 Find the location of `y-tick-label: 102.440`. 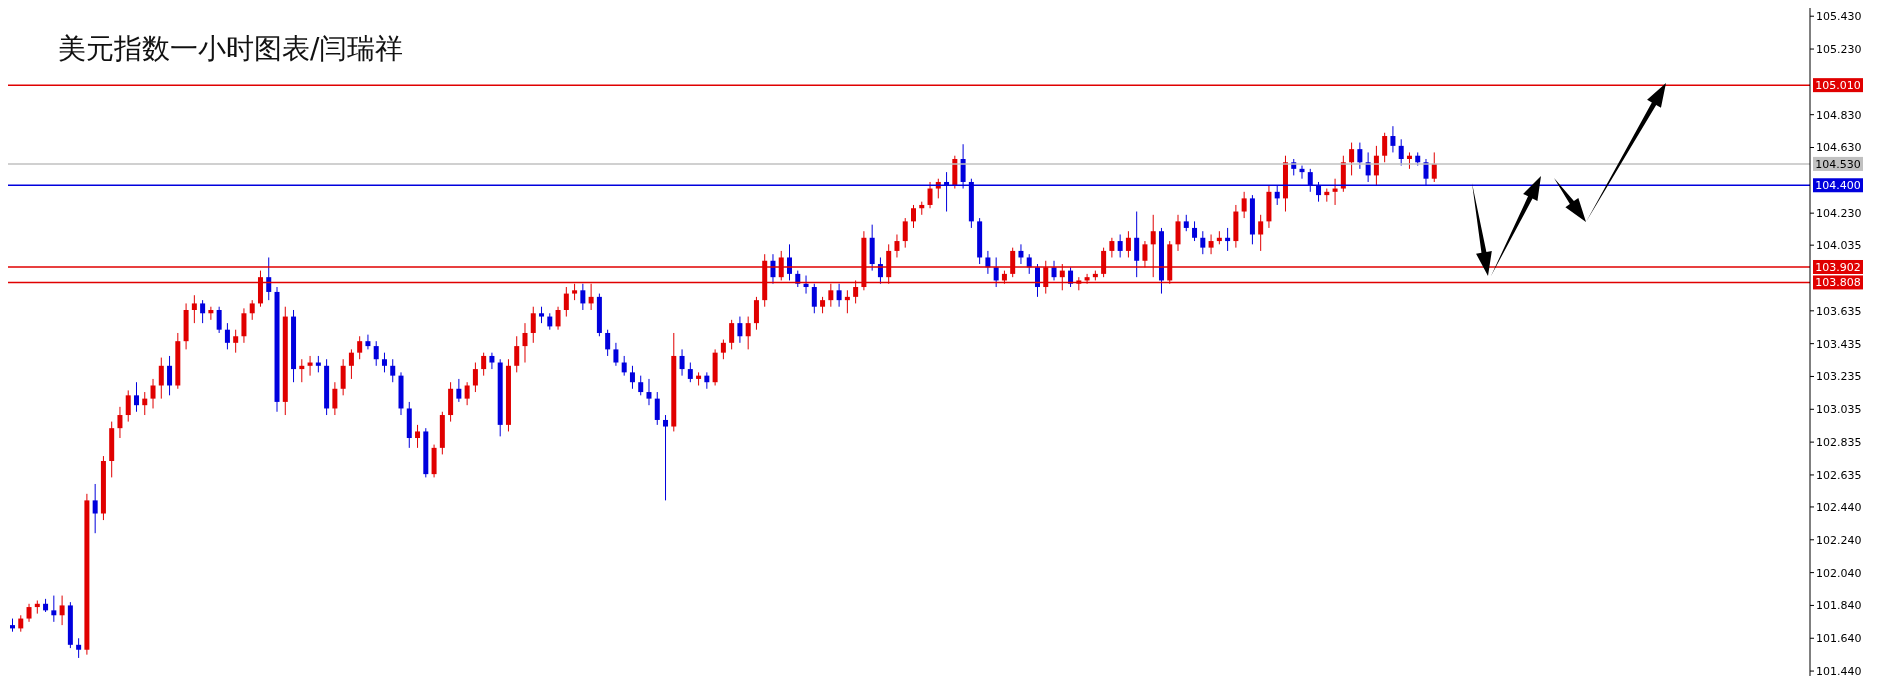

y-tick-label: 102.440 is located at coordinates (1839, 507).